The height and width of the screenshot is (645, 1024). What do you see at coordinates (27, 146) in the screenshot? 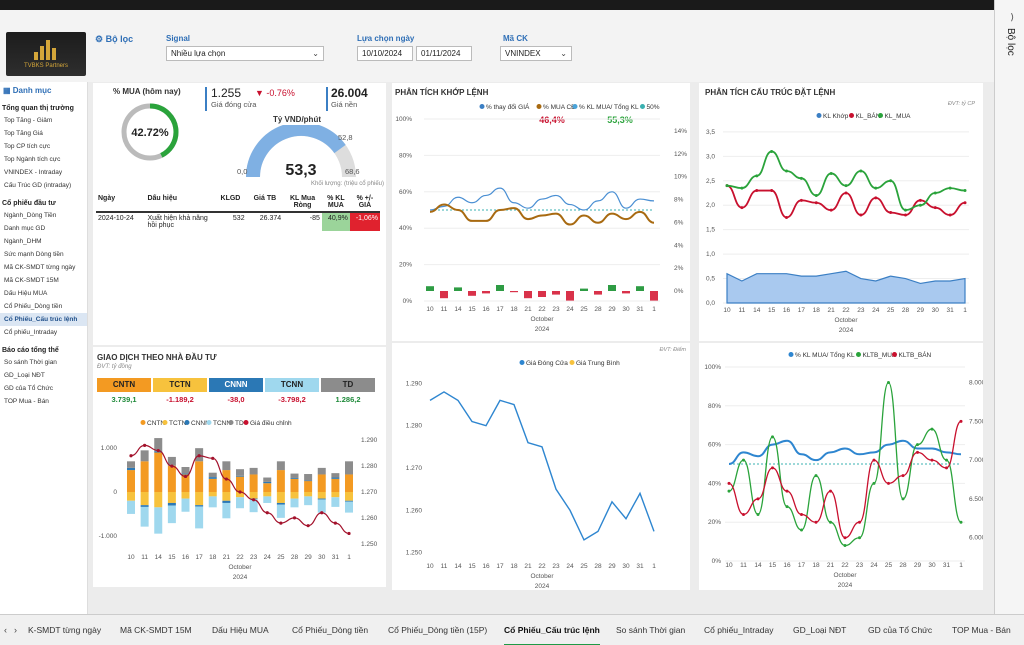
I see `sidebar-item-top-cp-tich-cuc: Top CP tích cực` at bounding box center [27, 146].